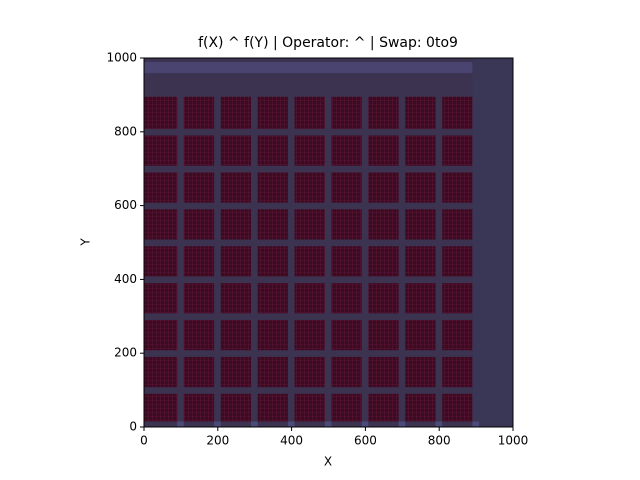  I want to click on y-tick-label: 600, so click(125, 205).